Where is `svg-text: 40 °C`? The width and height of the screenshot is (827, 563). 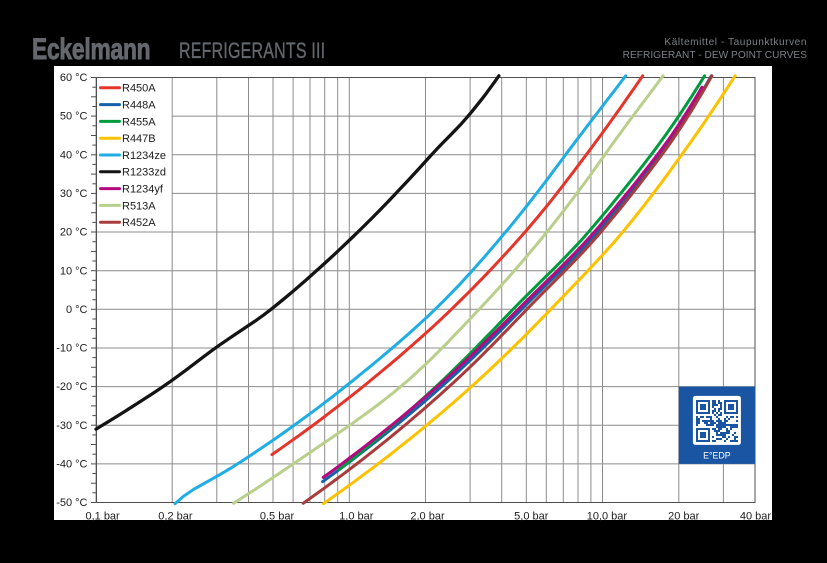
svg-text: 40 °C is located at coordinates (74, 155).